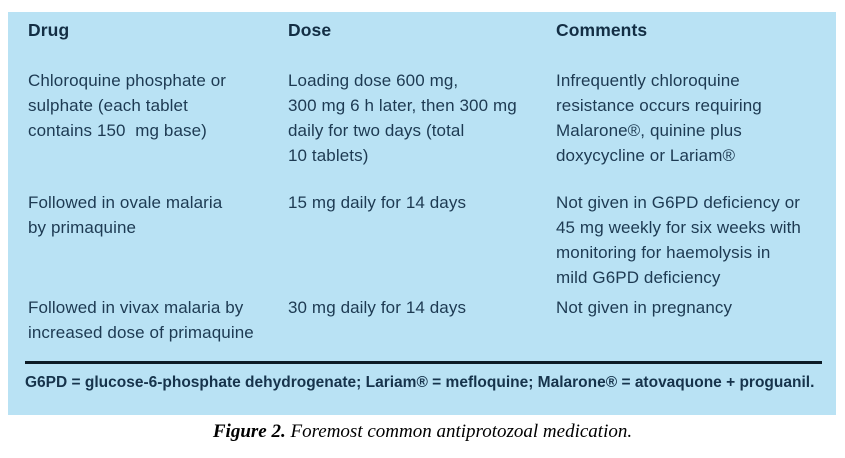 This screenshot has width=845, height=458. Describe the element at coordinates (602, 30) in the screenshot. I see `column-header-comments: Comments` at that location.